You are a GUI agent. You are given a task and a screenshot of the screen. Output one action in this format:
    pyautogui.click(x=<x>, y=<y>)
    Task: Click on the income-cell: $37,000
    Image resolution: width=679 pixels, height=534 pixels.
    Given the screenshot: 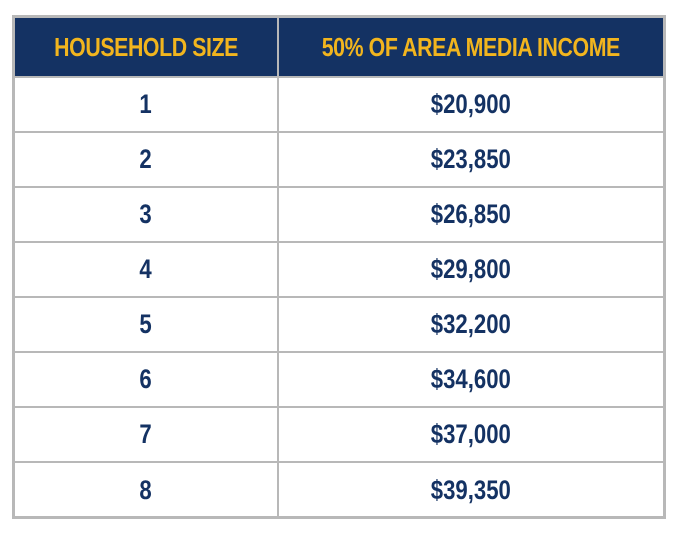 What is the action you would take?
    pyautogui.click(x=470, y=434)
    